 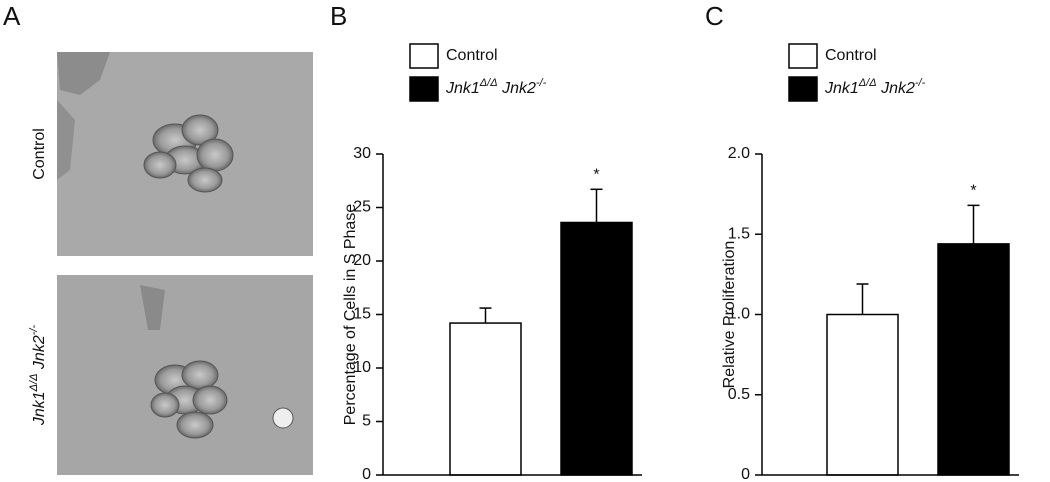 I want to click on panel-letter: C, so click(x=714, y=16).